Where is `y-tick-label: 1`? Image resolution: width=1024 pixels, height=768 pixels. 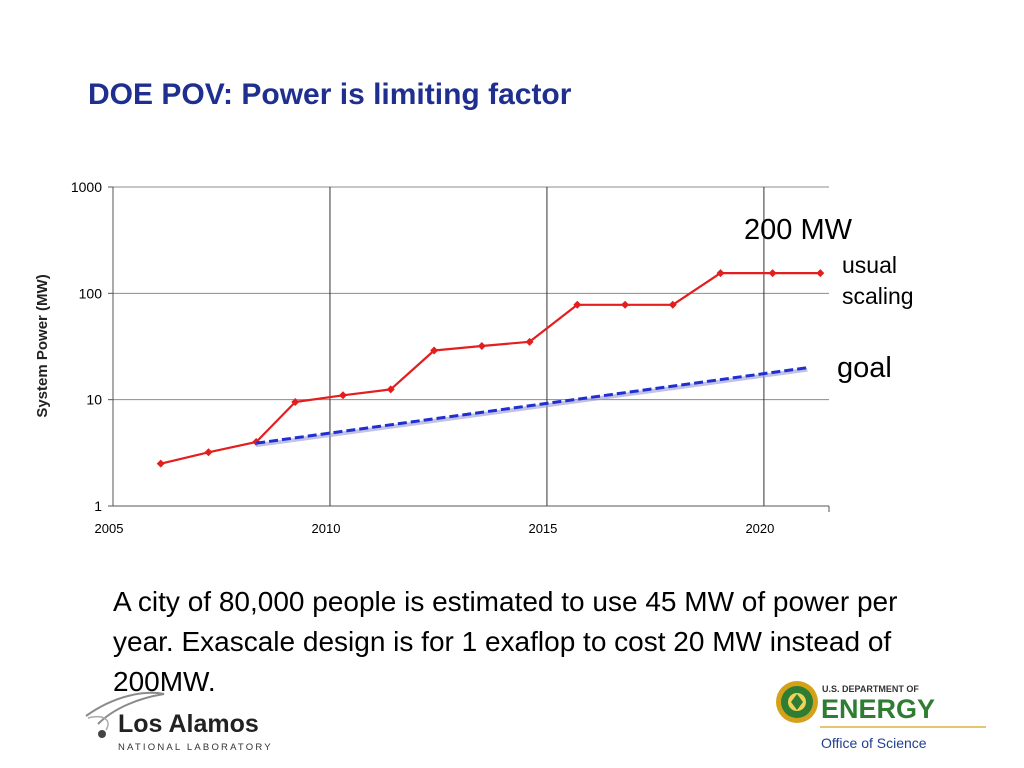
y-tick-label: 1 is located at coordinates (98, 506).